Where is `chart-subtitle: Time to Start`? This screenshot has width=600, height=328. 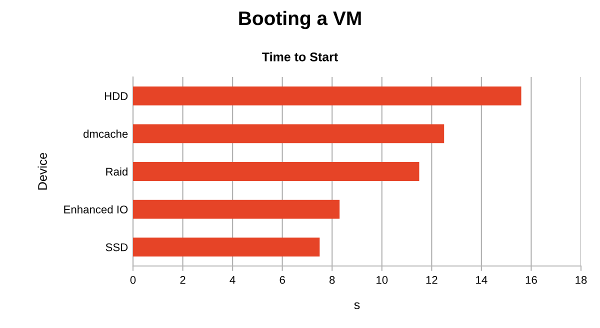 chart-subtitle: Time to Start is located at coordinates (300, 57).